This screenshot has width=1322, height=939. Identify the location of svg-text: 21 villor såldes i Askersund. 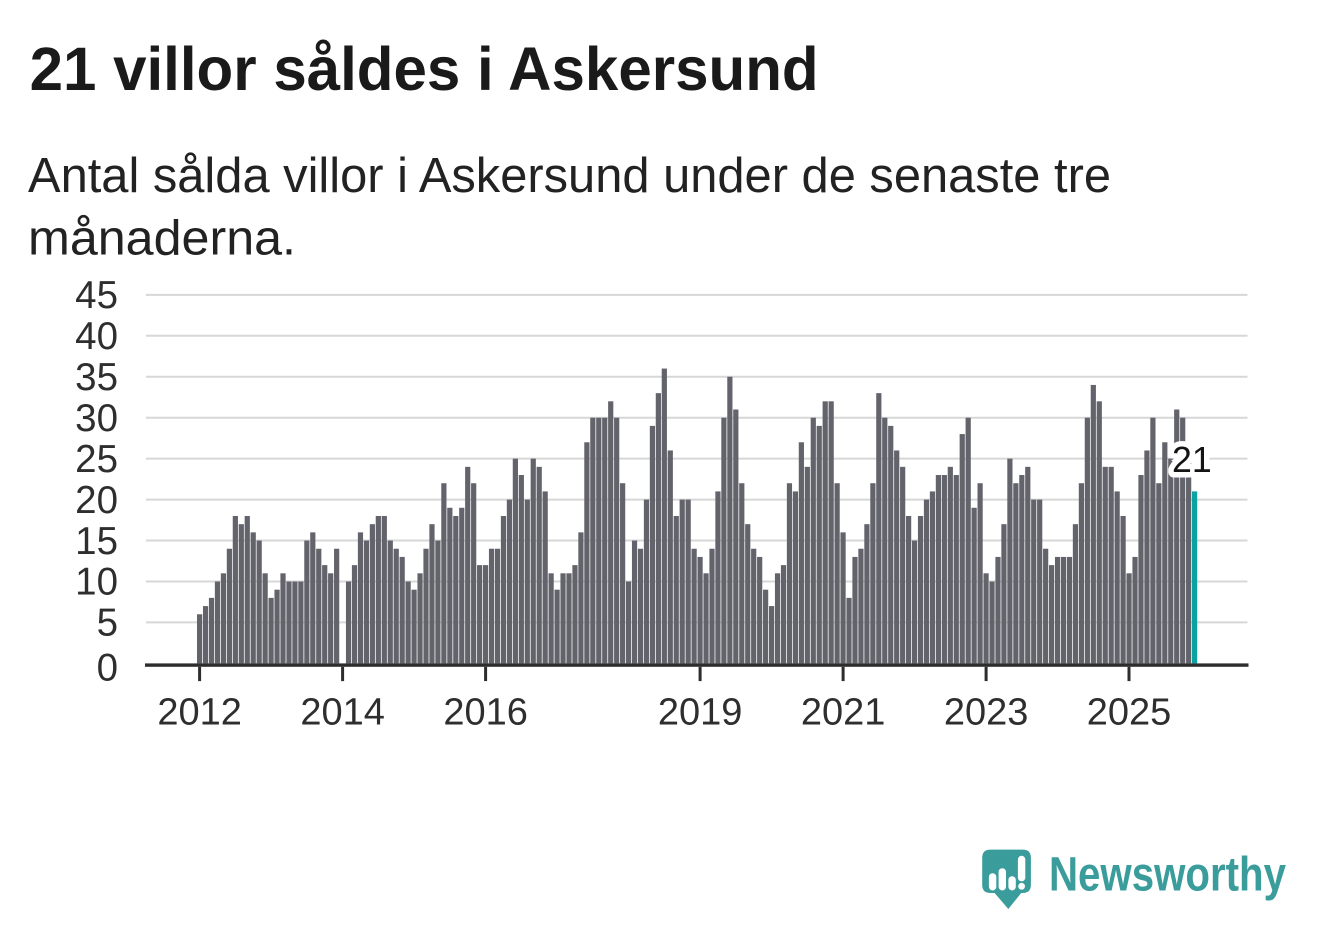
(424, 69).